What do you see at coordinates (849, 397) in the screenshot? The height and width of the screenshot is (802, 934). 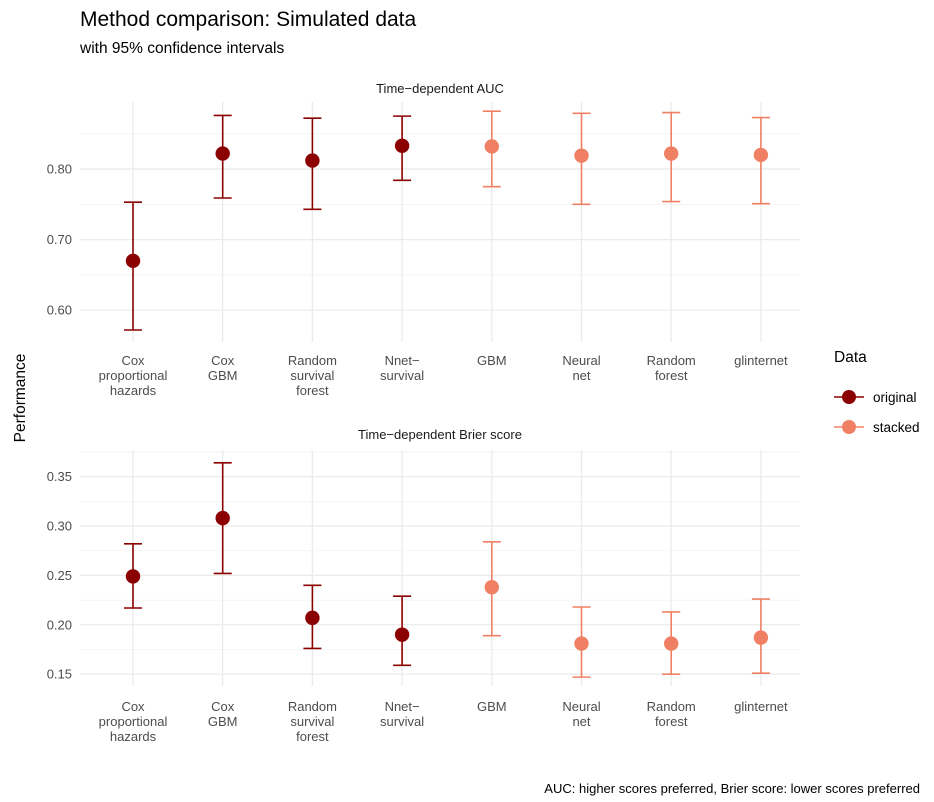 I see `legend-key-point-original` at bounding box center [849, 397].